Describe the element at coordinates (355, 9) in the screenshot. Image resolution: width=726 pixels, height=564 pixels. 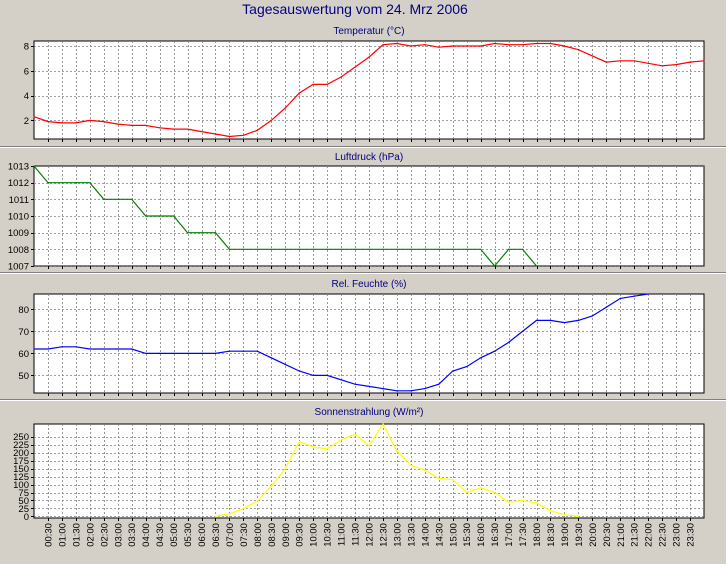
I see `page-title: Tagesauswertung vom 24. Mrz 2006` at that location.